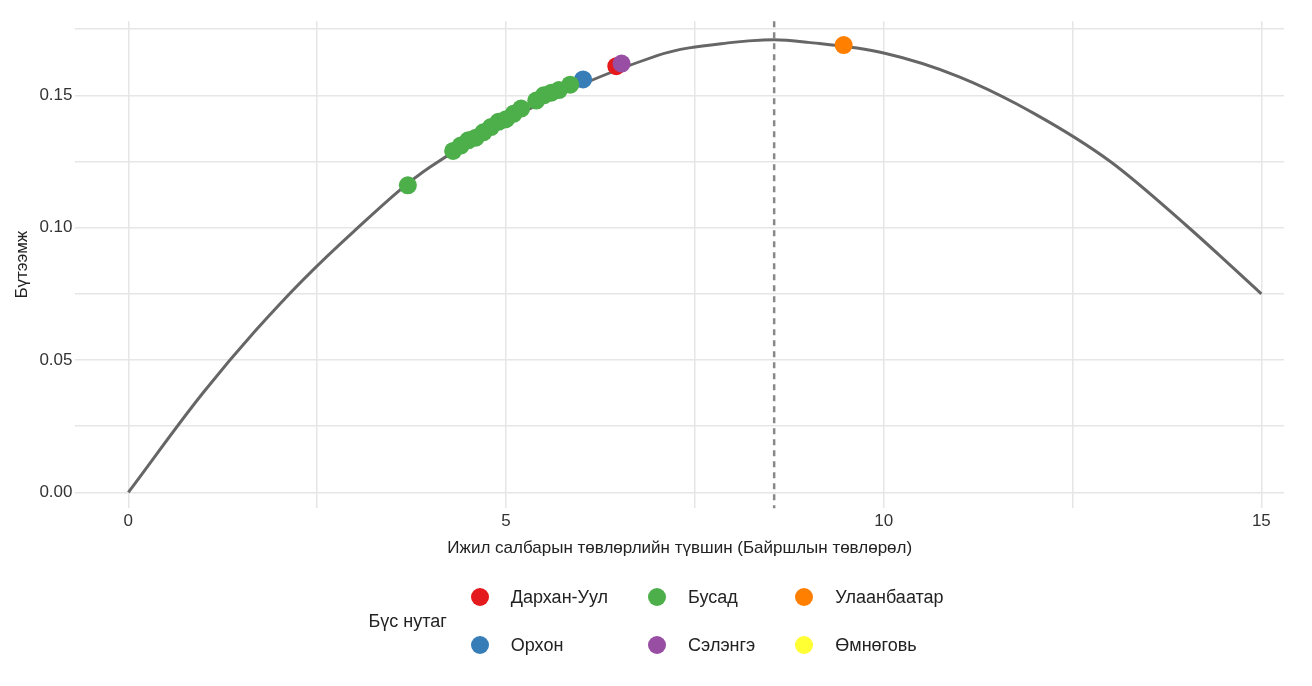  I want to click on legend-label: Бусад, so click(713, 597).